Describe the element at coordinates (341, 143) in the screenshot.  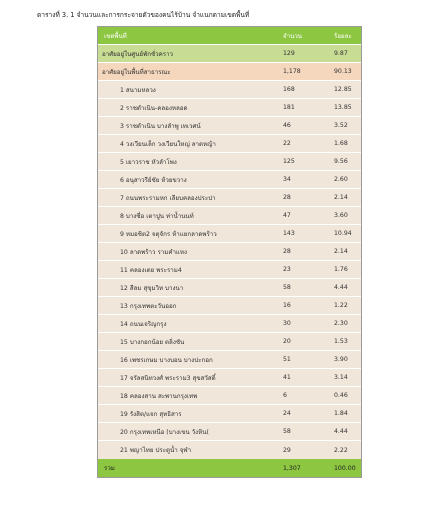
I see `area-percent: 1.68` at that location.